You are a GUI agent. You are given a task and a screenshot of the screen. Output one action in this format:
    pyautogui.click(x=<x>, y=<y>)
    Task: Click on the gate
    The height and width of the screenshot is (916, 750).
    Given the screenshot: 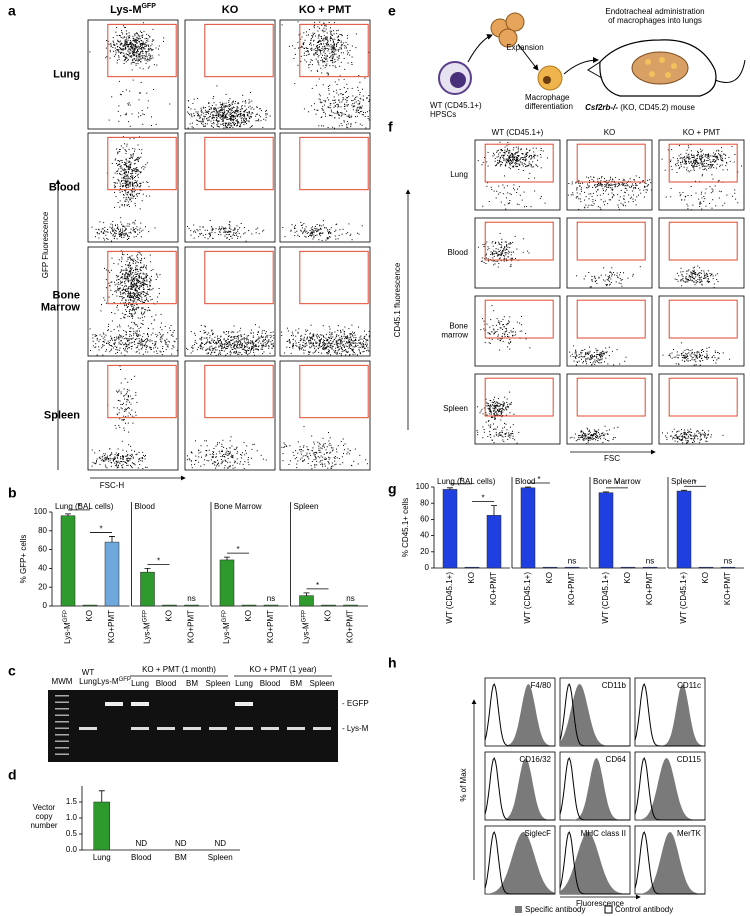 What is the action you would take?
    pyautogui.click(x=142, y=50)
    